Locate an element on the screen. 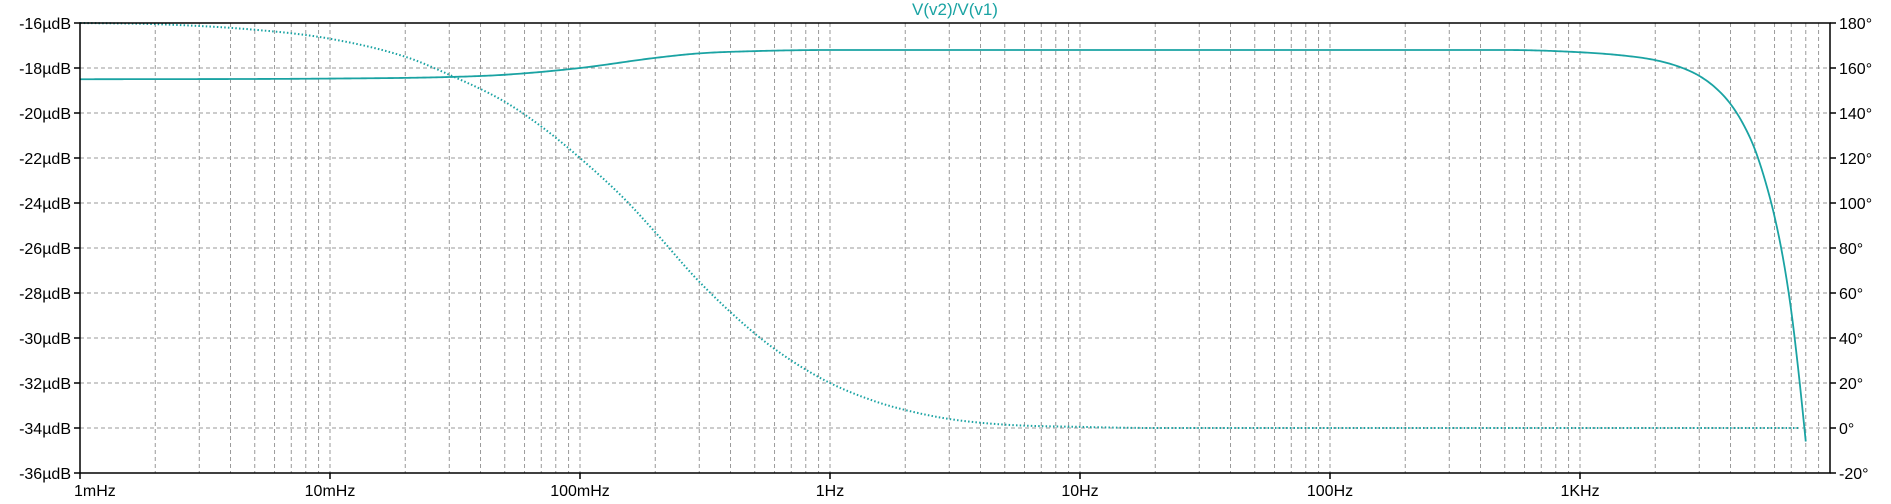  left-tick-label: -32µdB is located at coordinates (45, 384).